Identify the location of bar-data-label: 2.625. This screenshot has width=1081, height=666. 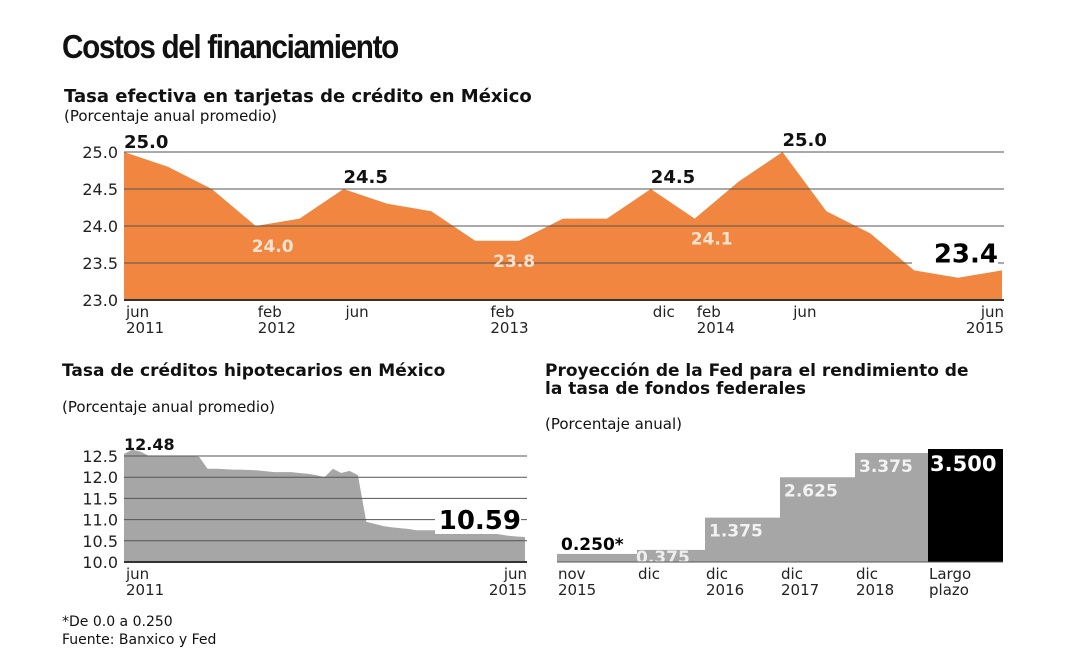
(811, 491).